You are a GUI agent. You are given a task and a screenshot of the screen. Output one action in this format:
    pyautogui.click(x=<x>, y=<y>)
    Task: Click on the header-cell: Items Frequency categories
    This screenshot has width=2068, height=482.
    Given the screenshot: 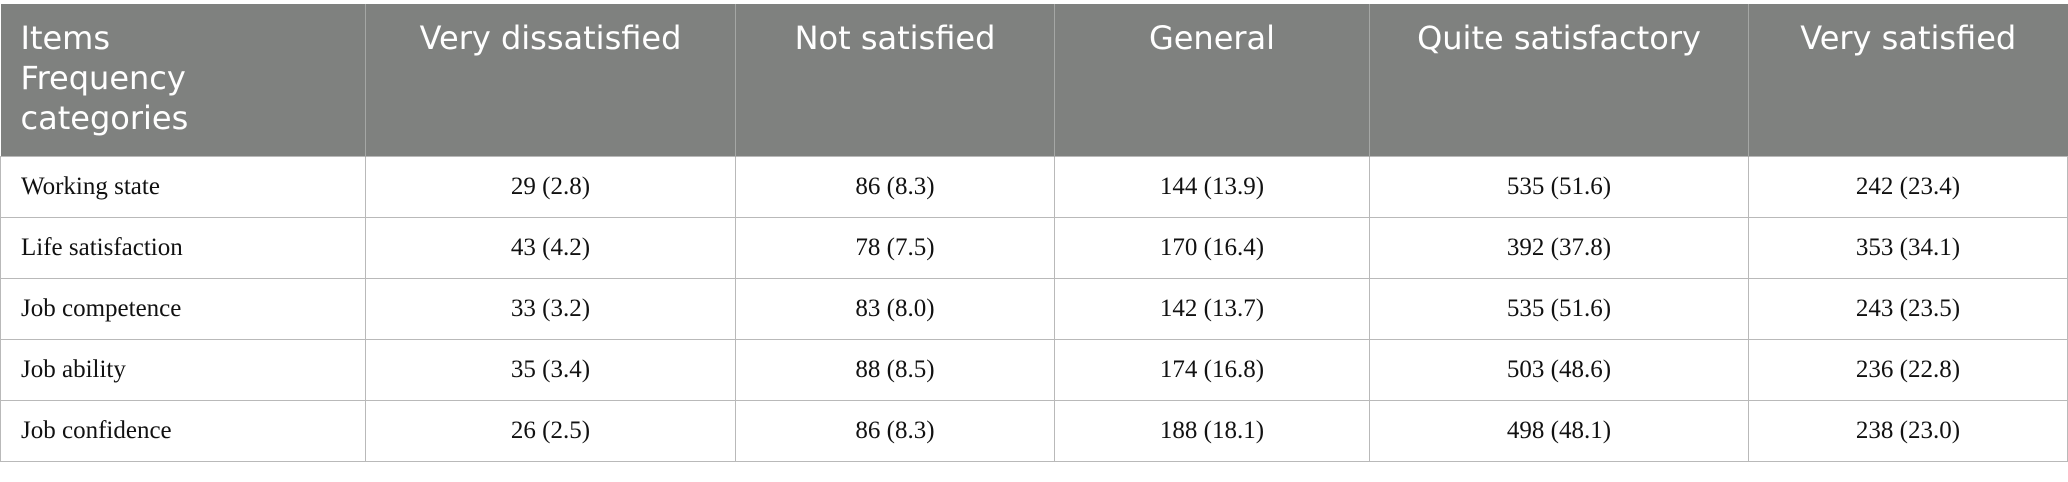 What is the action you would take?
    pyautogui.click(x=183, y=80)
    